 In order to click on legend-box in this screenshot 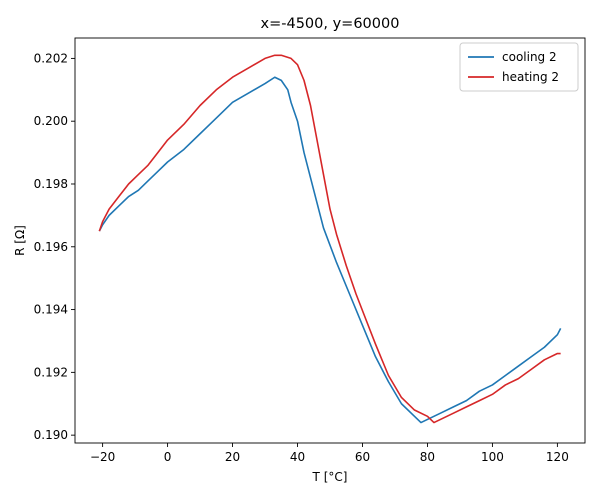, I will do `click(519, 67)`.